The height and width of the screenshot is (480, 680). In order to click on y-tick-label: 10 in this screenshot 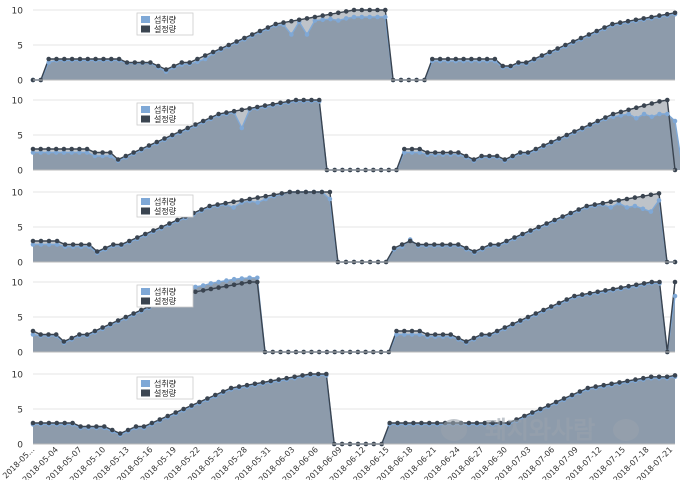, I will do `click(18, 284)`.